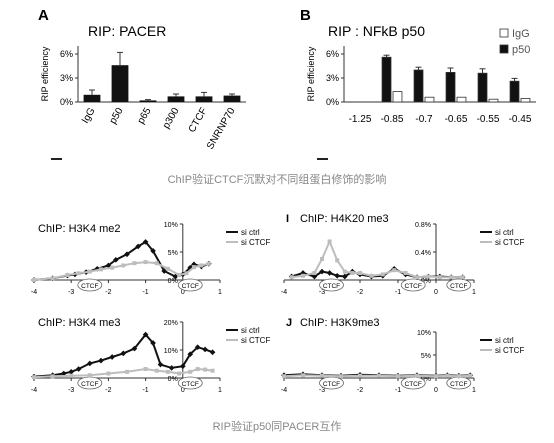 The width and height of the screenshot is (554, 443). What do you see at coordinates (183, 390) in the screenshot?
I see `H2-xtick-label: 0` at bounding box center [183, 390].